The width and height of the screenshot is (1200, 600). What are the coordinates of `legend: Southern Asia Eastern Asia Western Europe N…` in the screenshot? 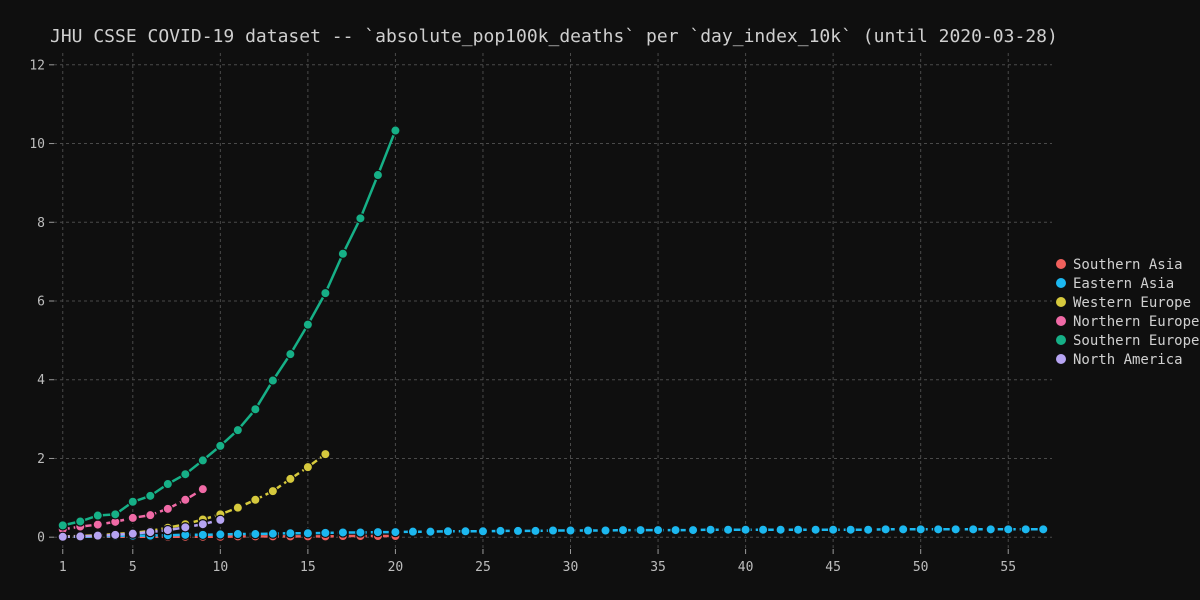 It's located at (1127, 312).